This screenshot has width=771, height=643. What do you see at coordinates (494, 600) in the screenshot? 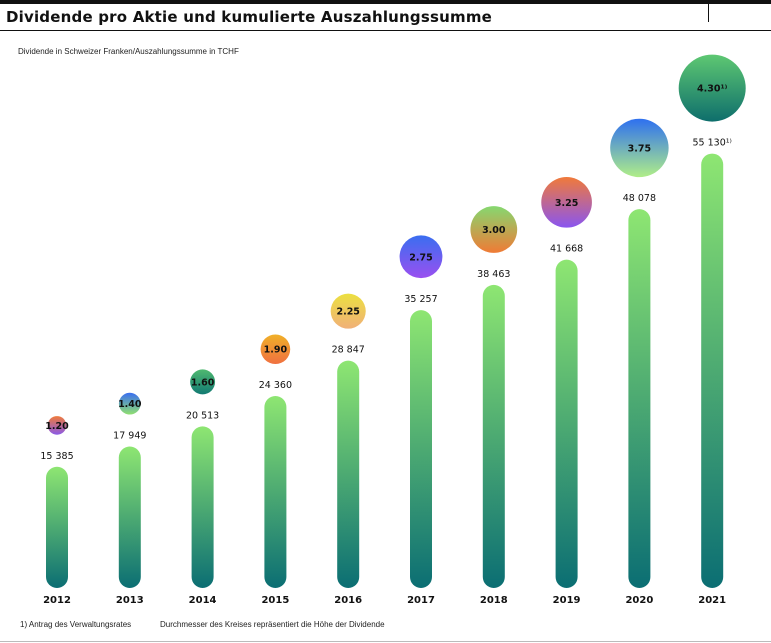
I see `year-label-2018: 2018` at bounding box center [494, 600].